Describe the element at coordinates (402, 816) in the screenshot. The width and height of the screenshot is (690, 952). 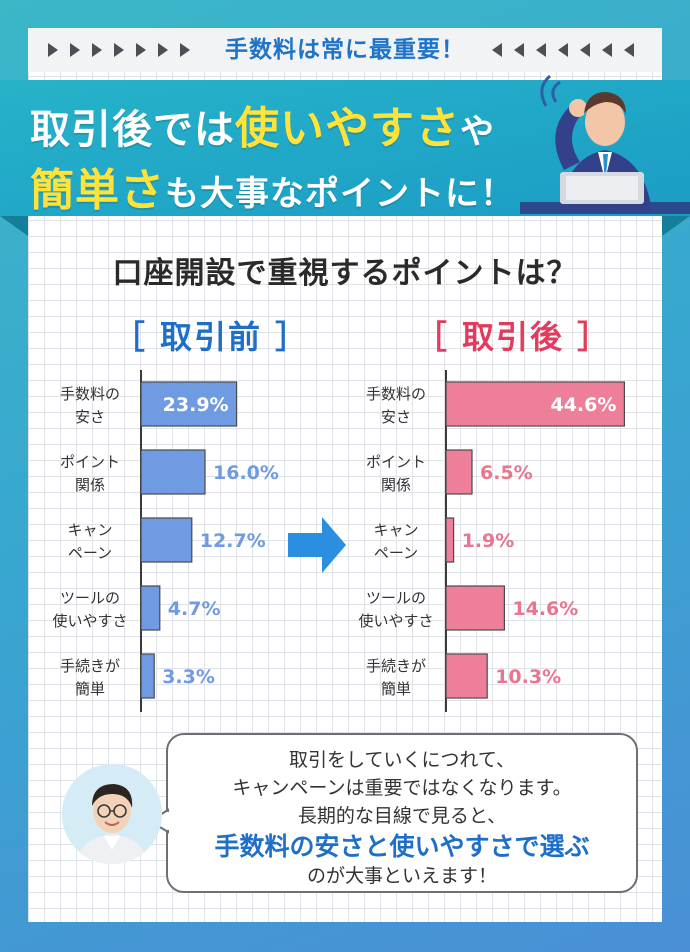
I see `comment-line: 長期的な目線で見ると、` at that location.